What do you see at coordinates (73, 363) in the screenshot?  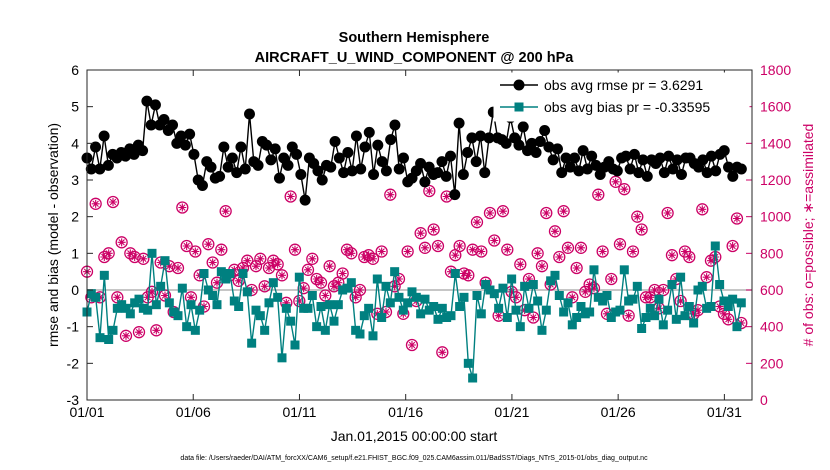 I see `y-tick-label-left: -2` at bounding box center [73, 363].